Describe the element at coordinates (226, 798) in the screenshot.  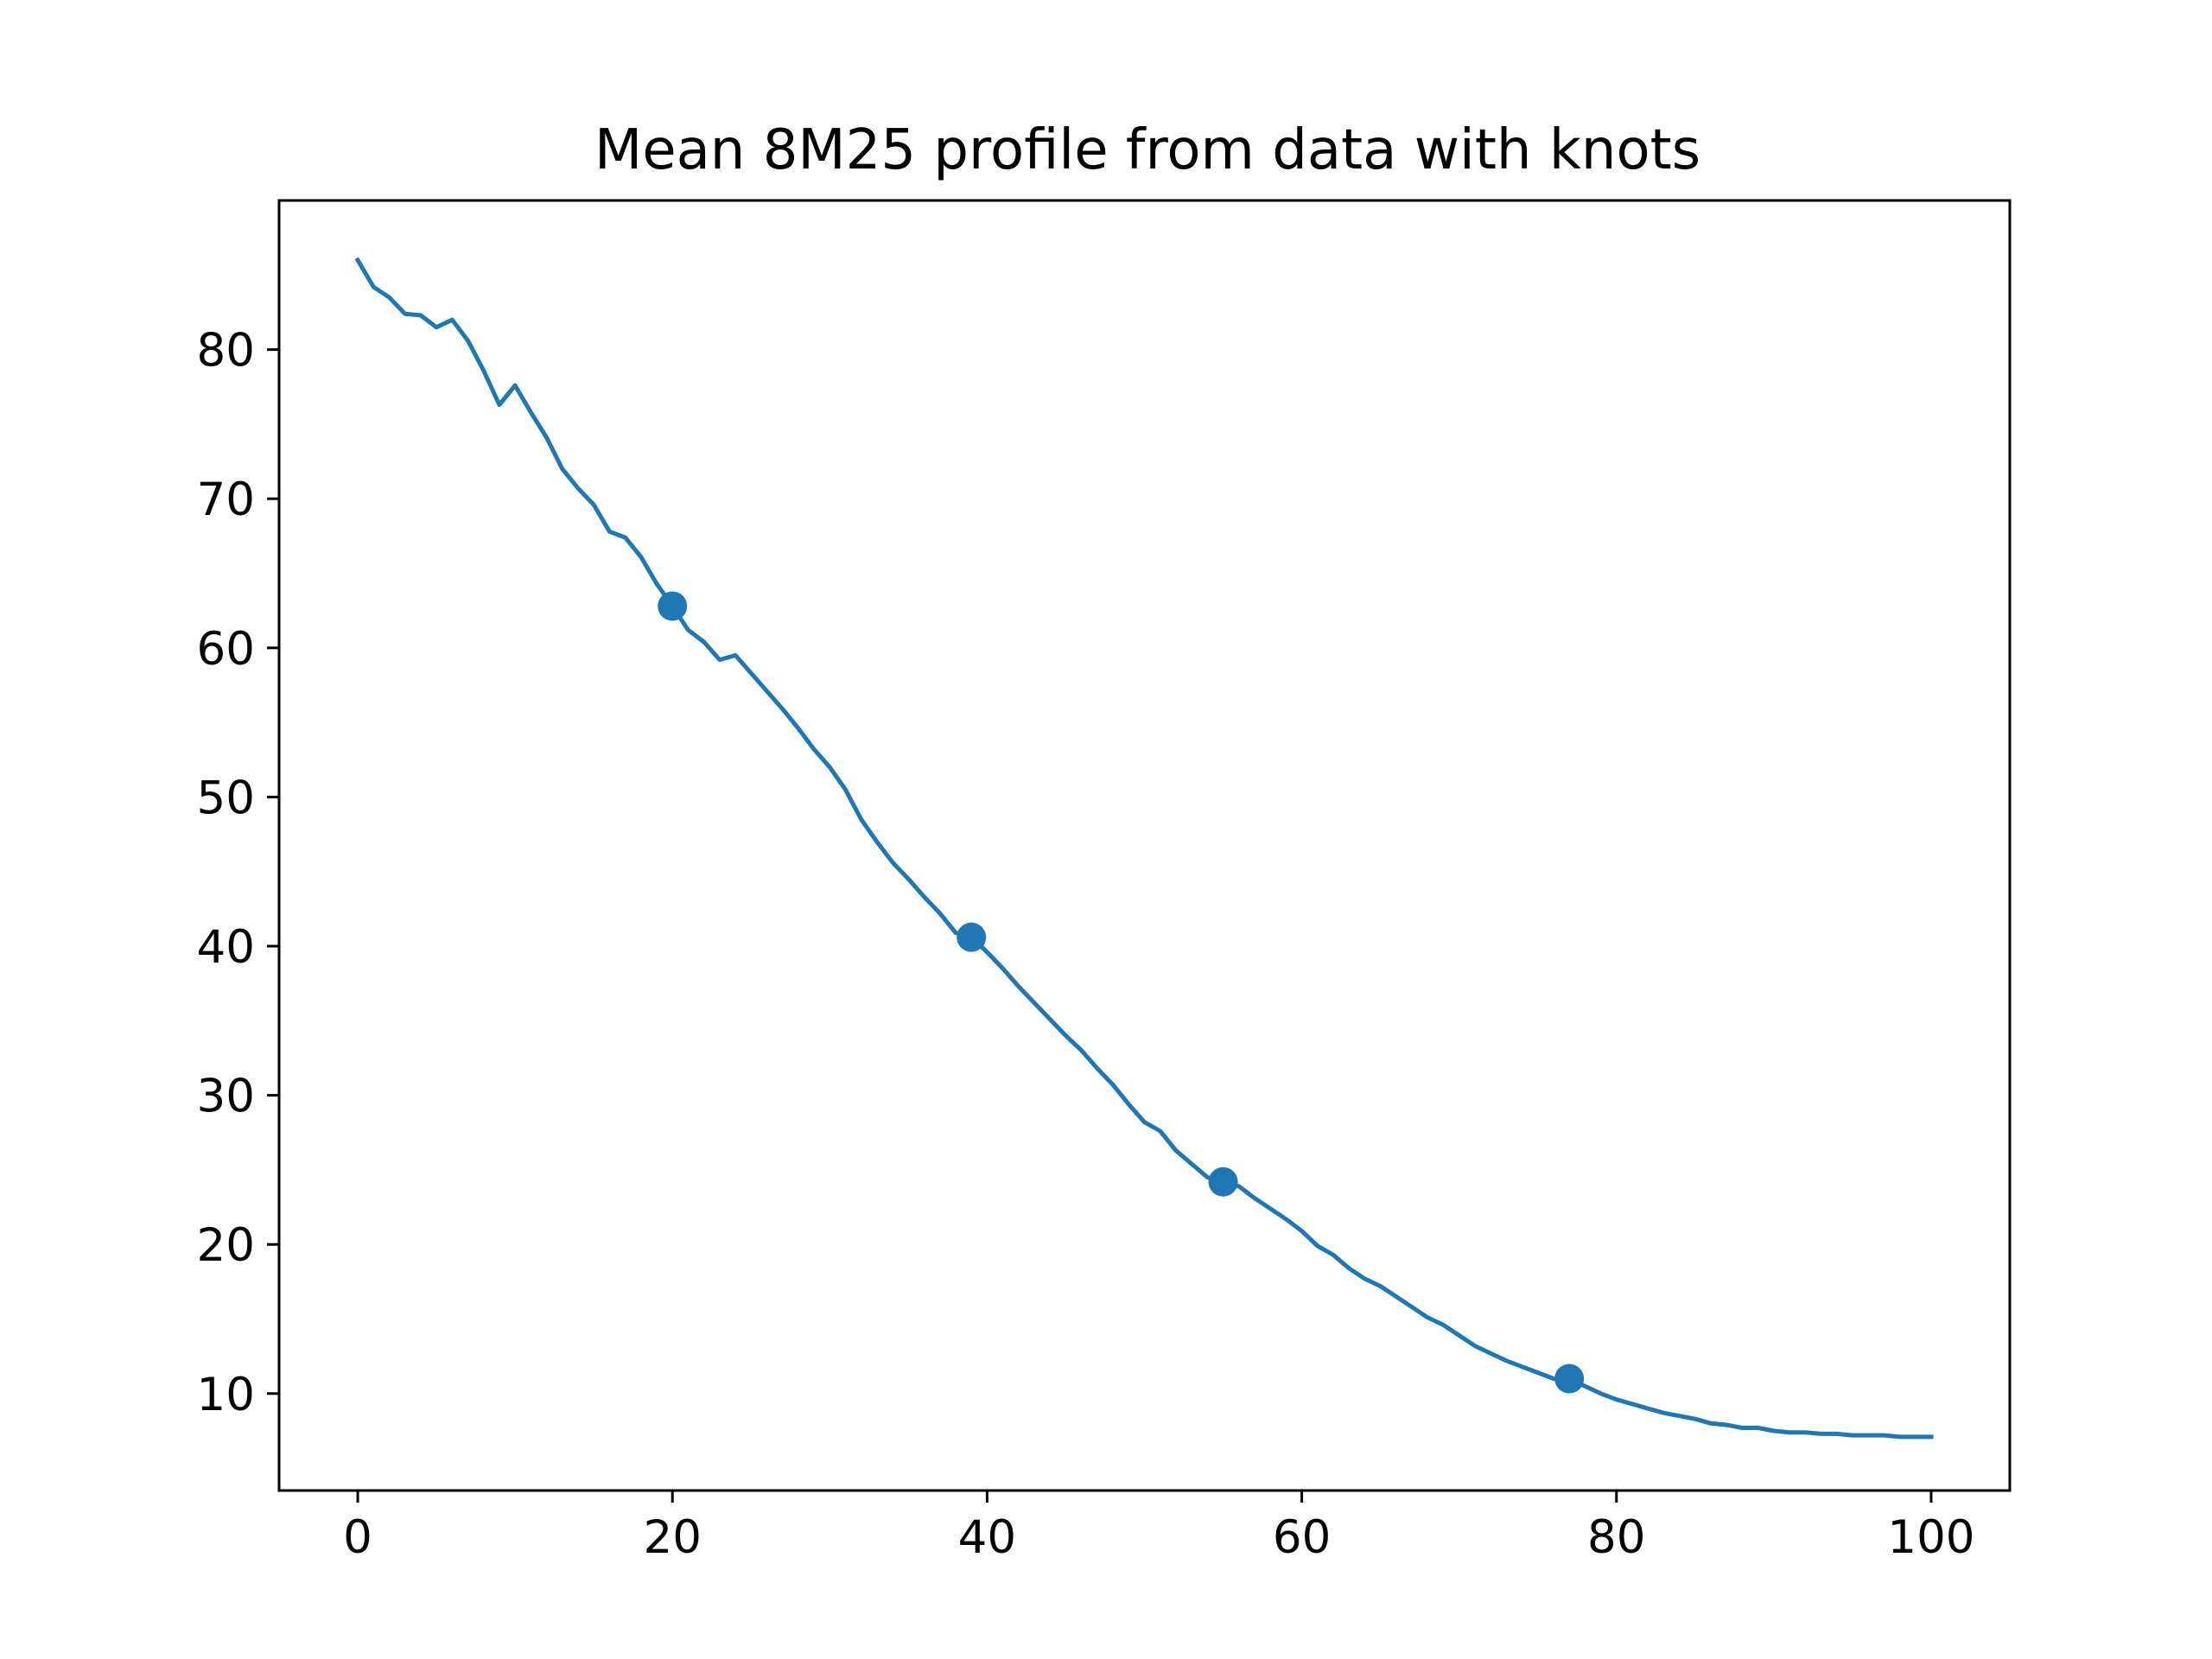
I see `y-tick-label: 50` at that location.